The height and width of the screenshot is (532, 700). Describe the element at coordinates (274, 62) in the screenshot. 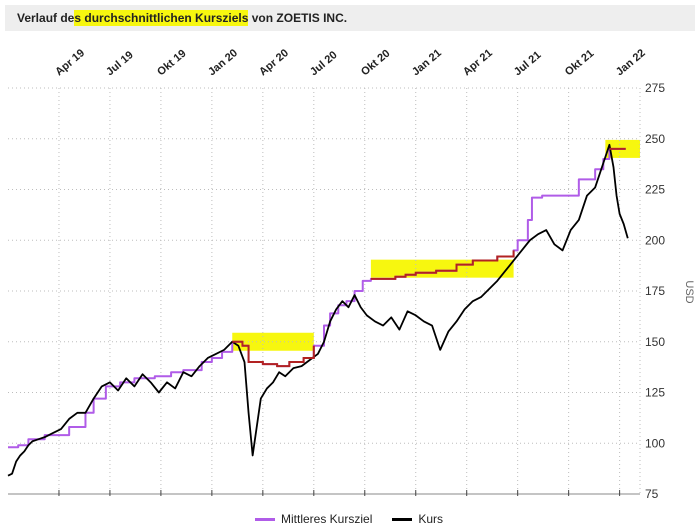

I see `x-tick-label-4: Apr 20` at that location.